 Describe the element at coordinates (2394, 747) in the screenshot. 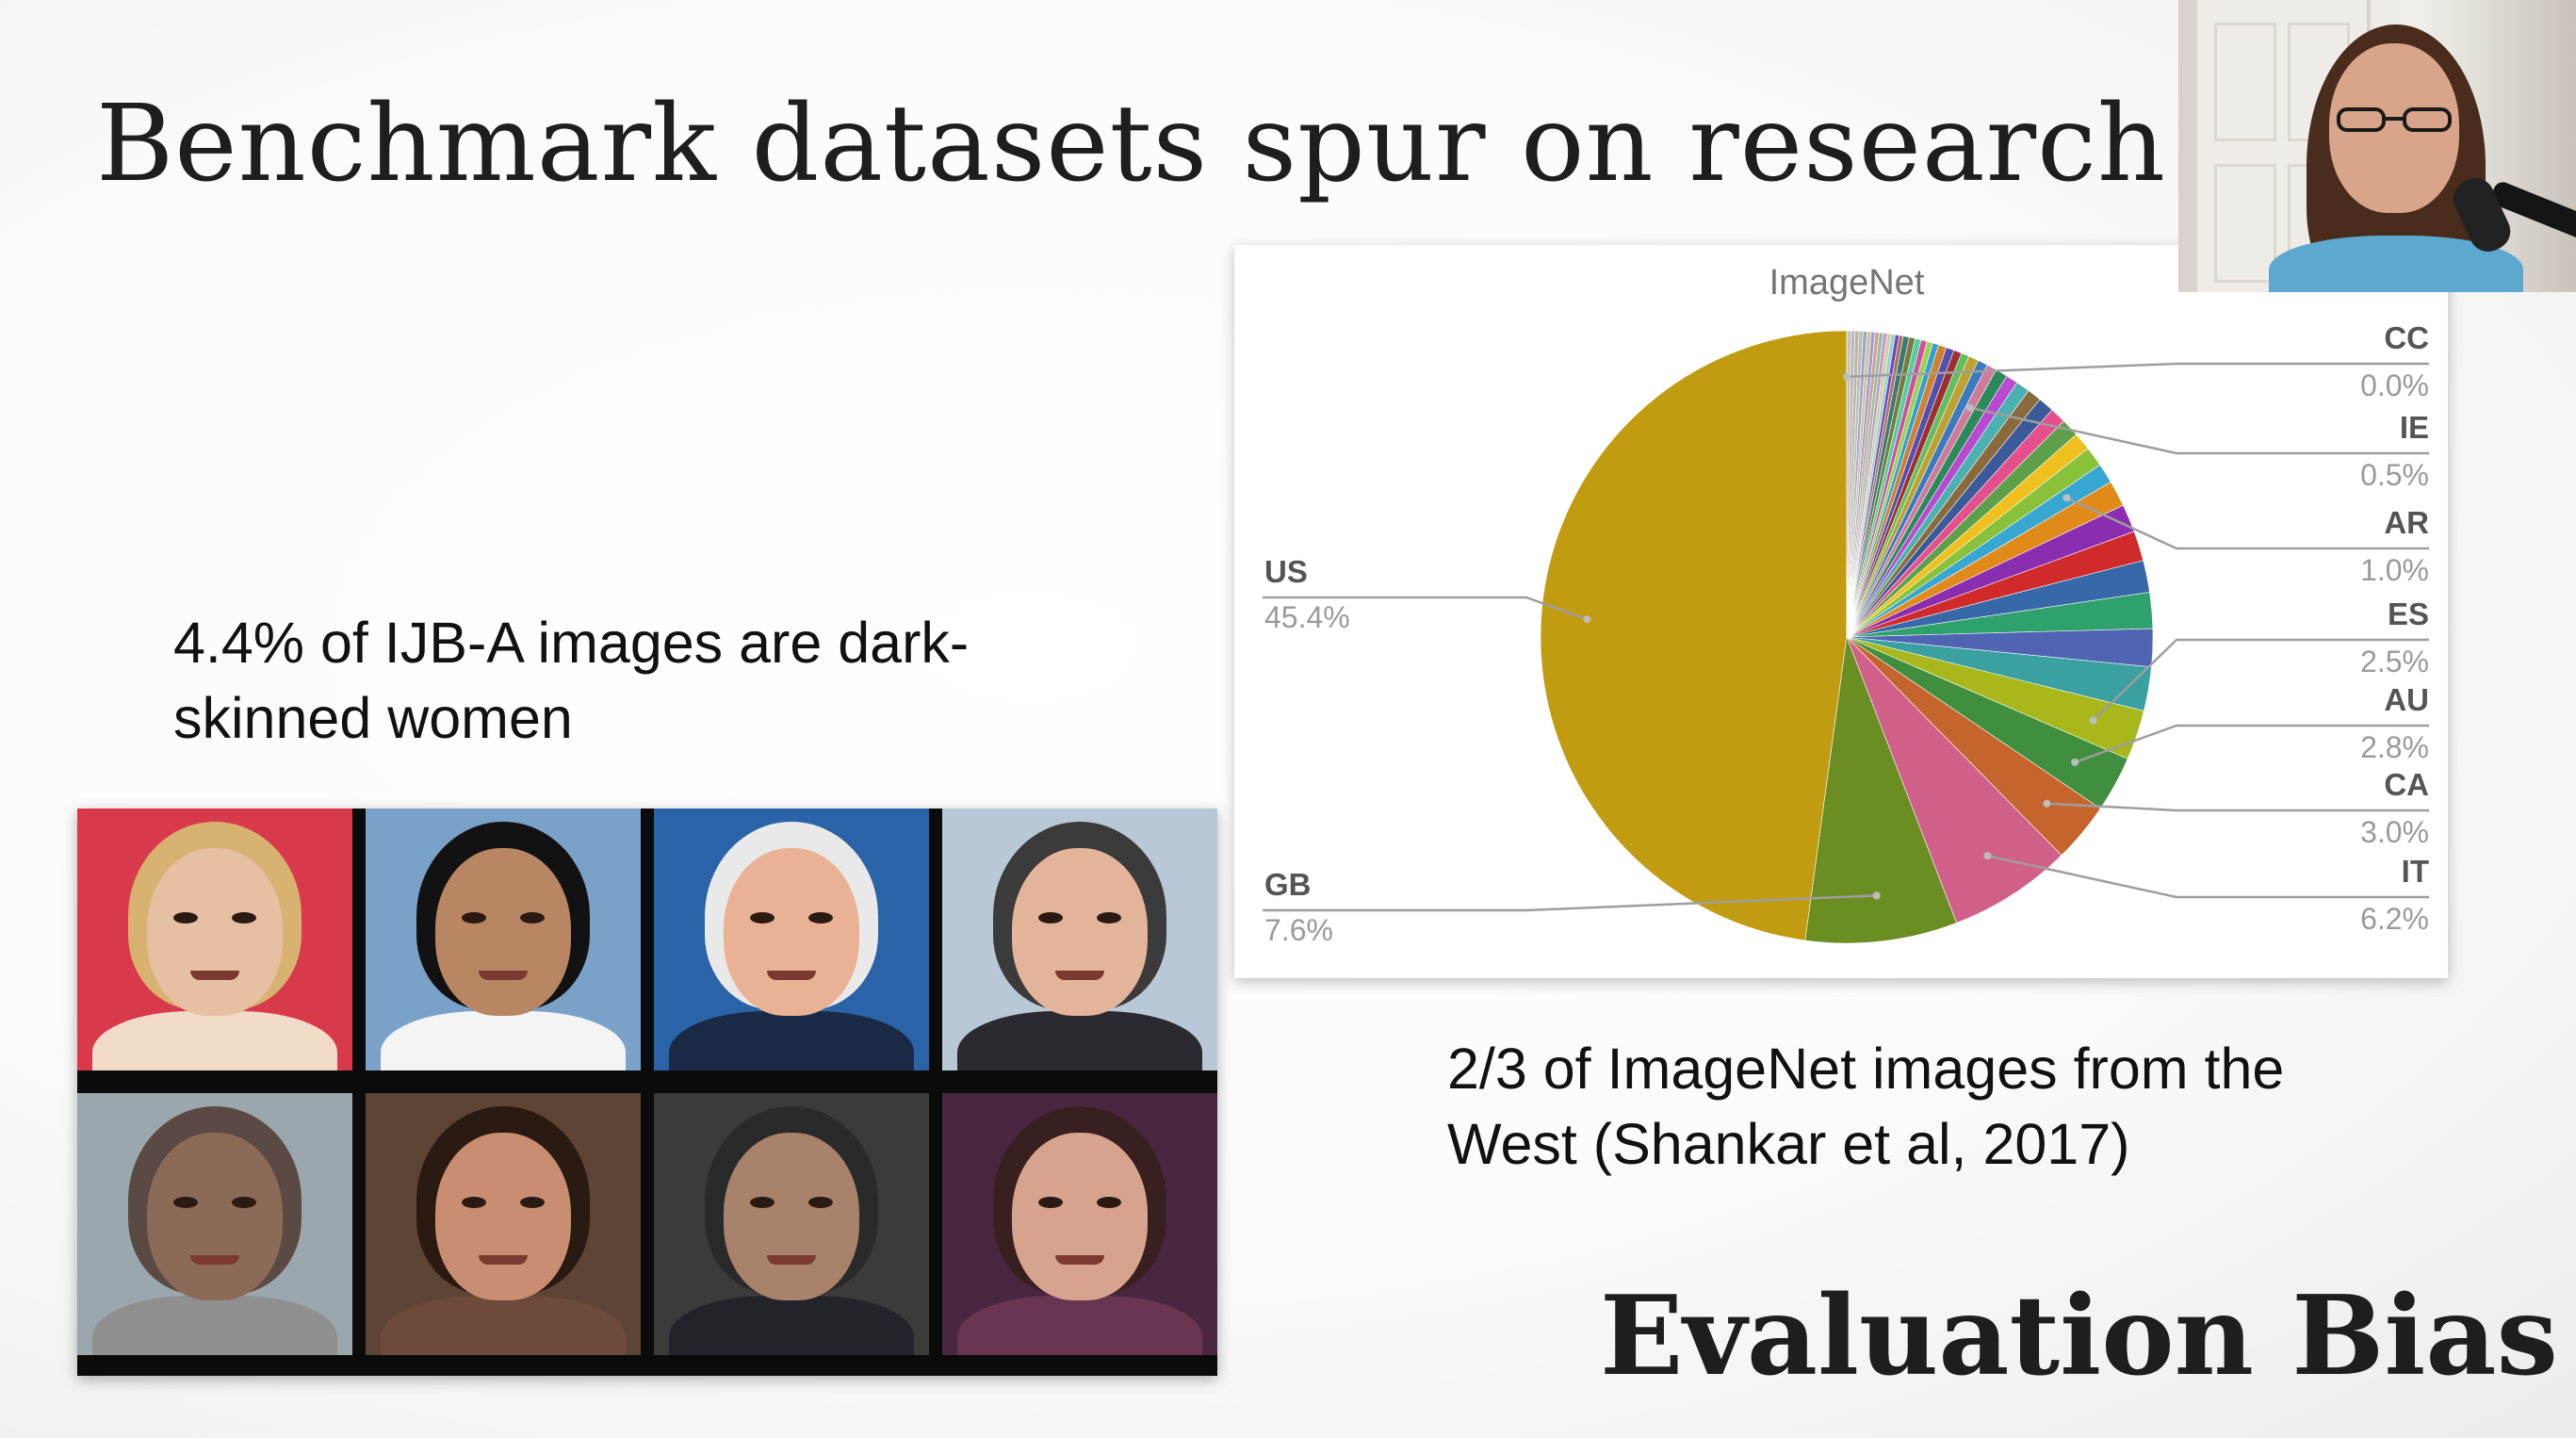

I see `callout-percent: 2.8%` at that location.